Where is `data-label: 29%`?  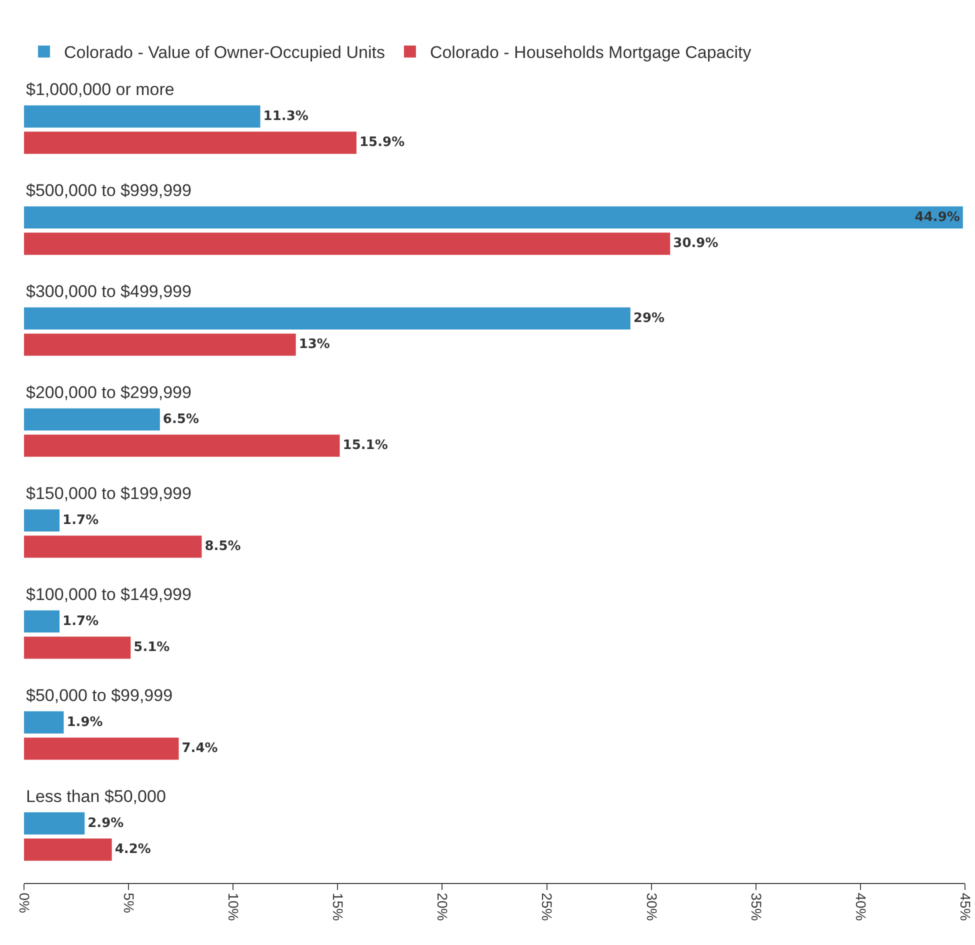
data-label: 29% is located at coordinates (649, 318).